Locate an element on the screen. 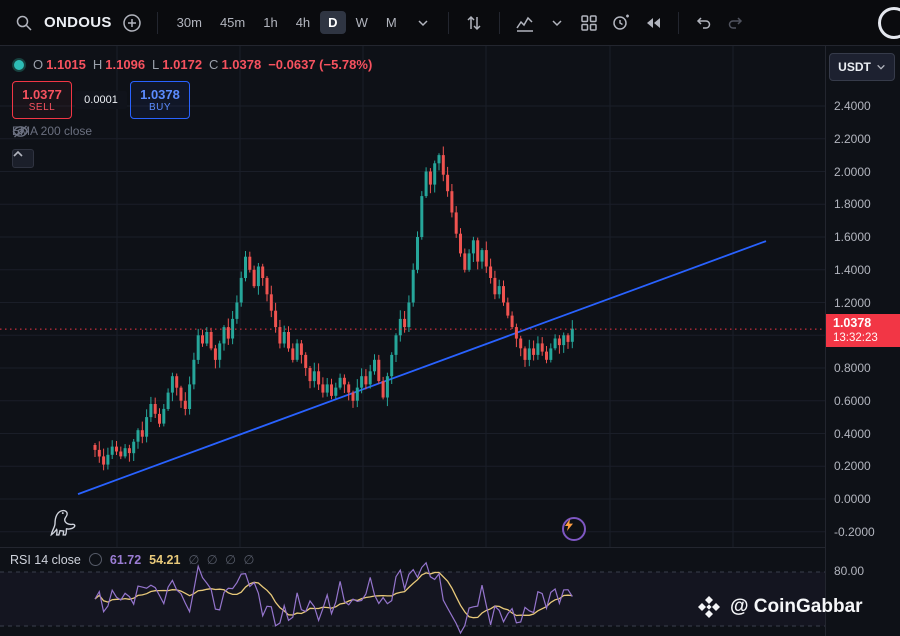 This screenshot has height=636, width=900. compare-arrows-icon is located at coordinates (474, 23).